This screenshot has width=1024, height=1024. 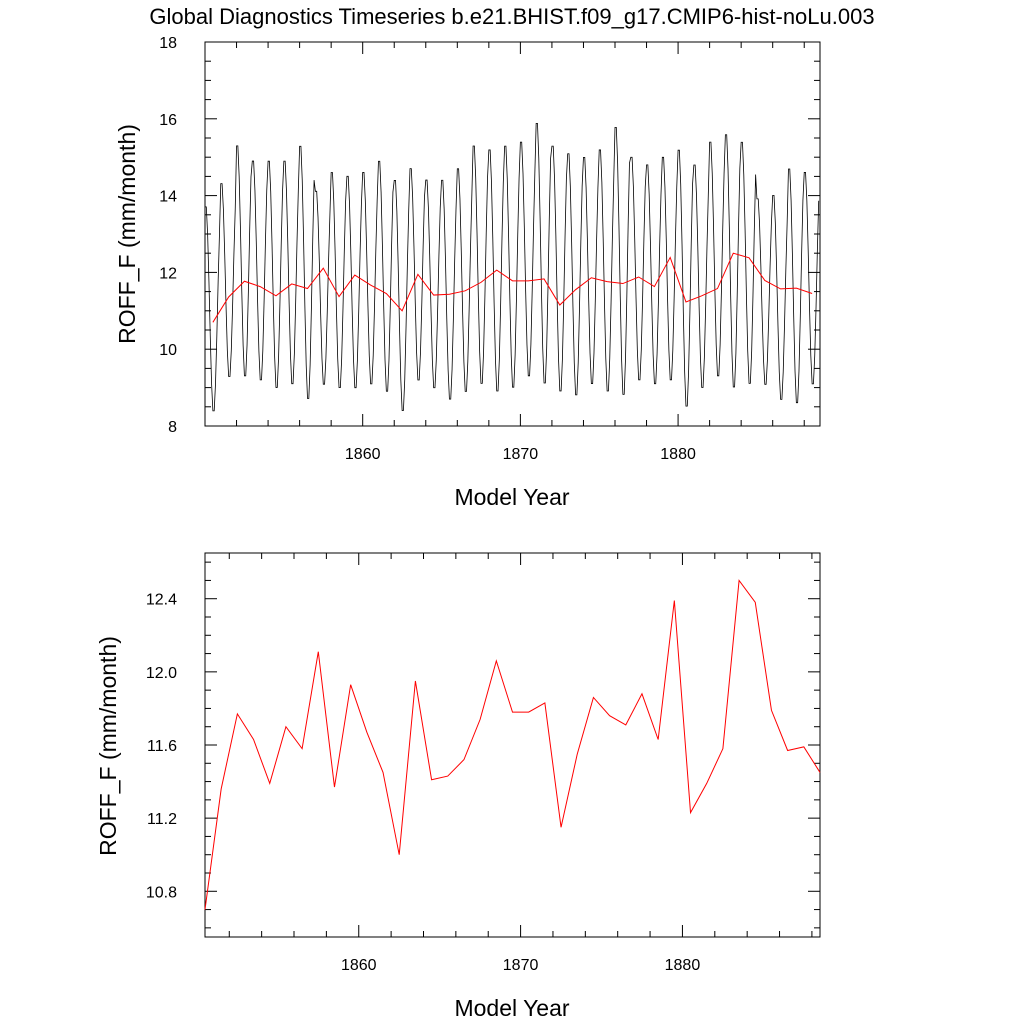 I want to click on bottom-y-tick-label: 10.8, so click(x=161, y=892).